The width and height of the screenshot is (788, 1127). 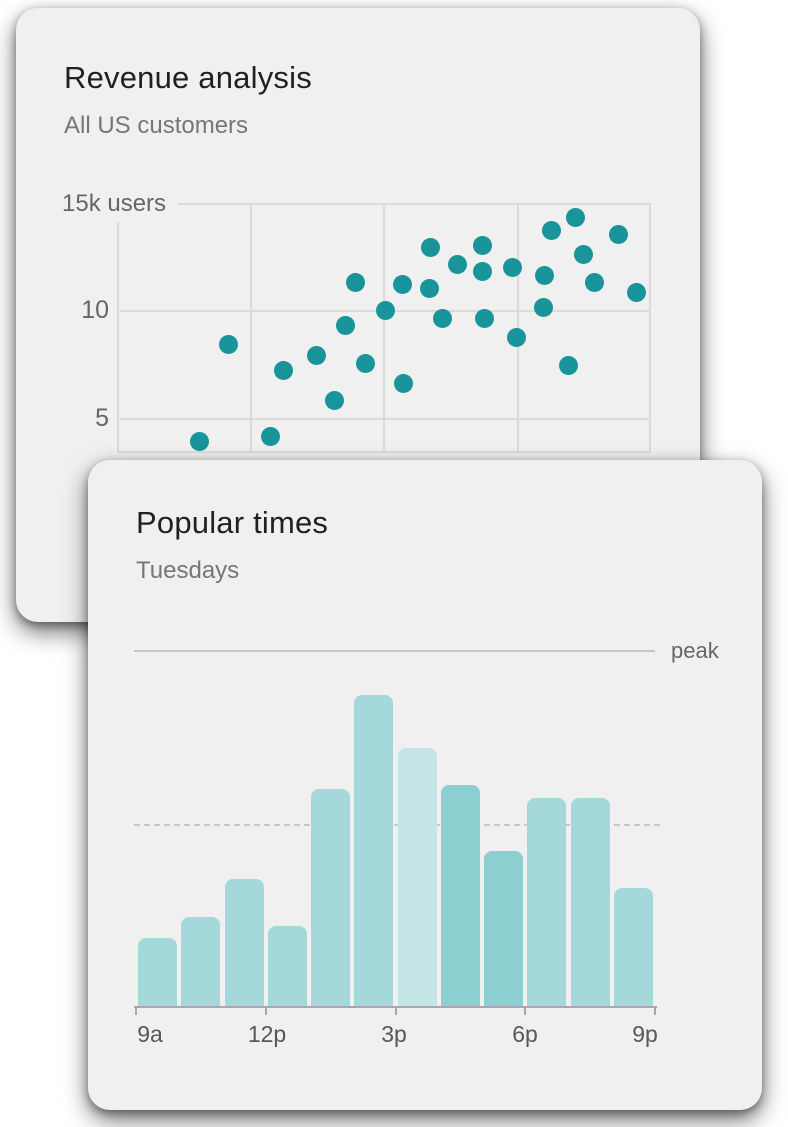 I want to click on gridline-bottom, so click(x=384, y=452).